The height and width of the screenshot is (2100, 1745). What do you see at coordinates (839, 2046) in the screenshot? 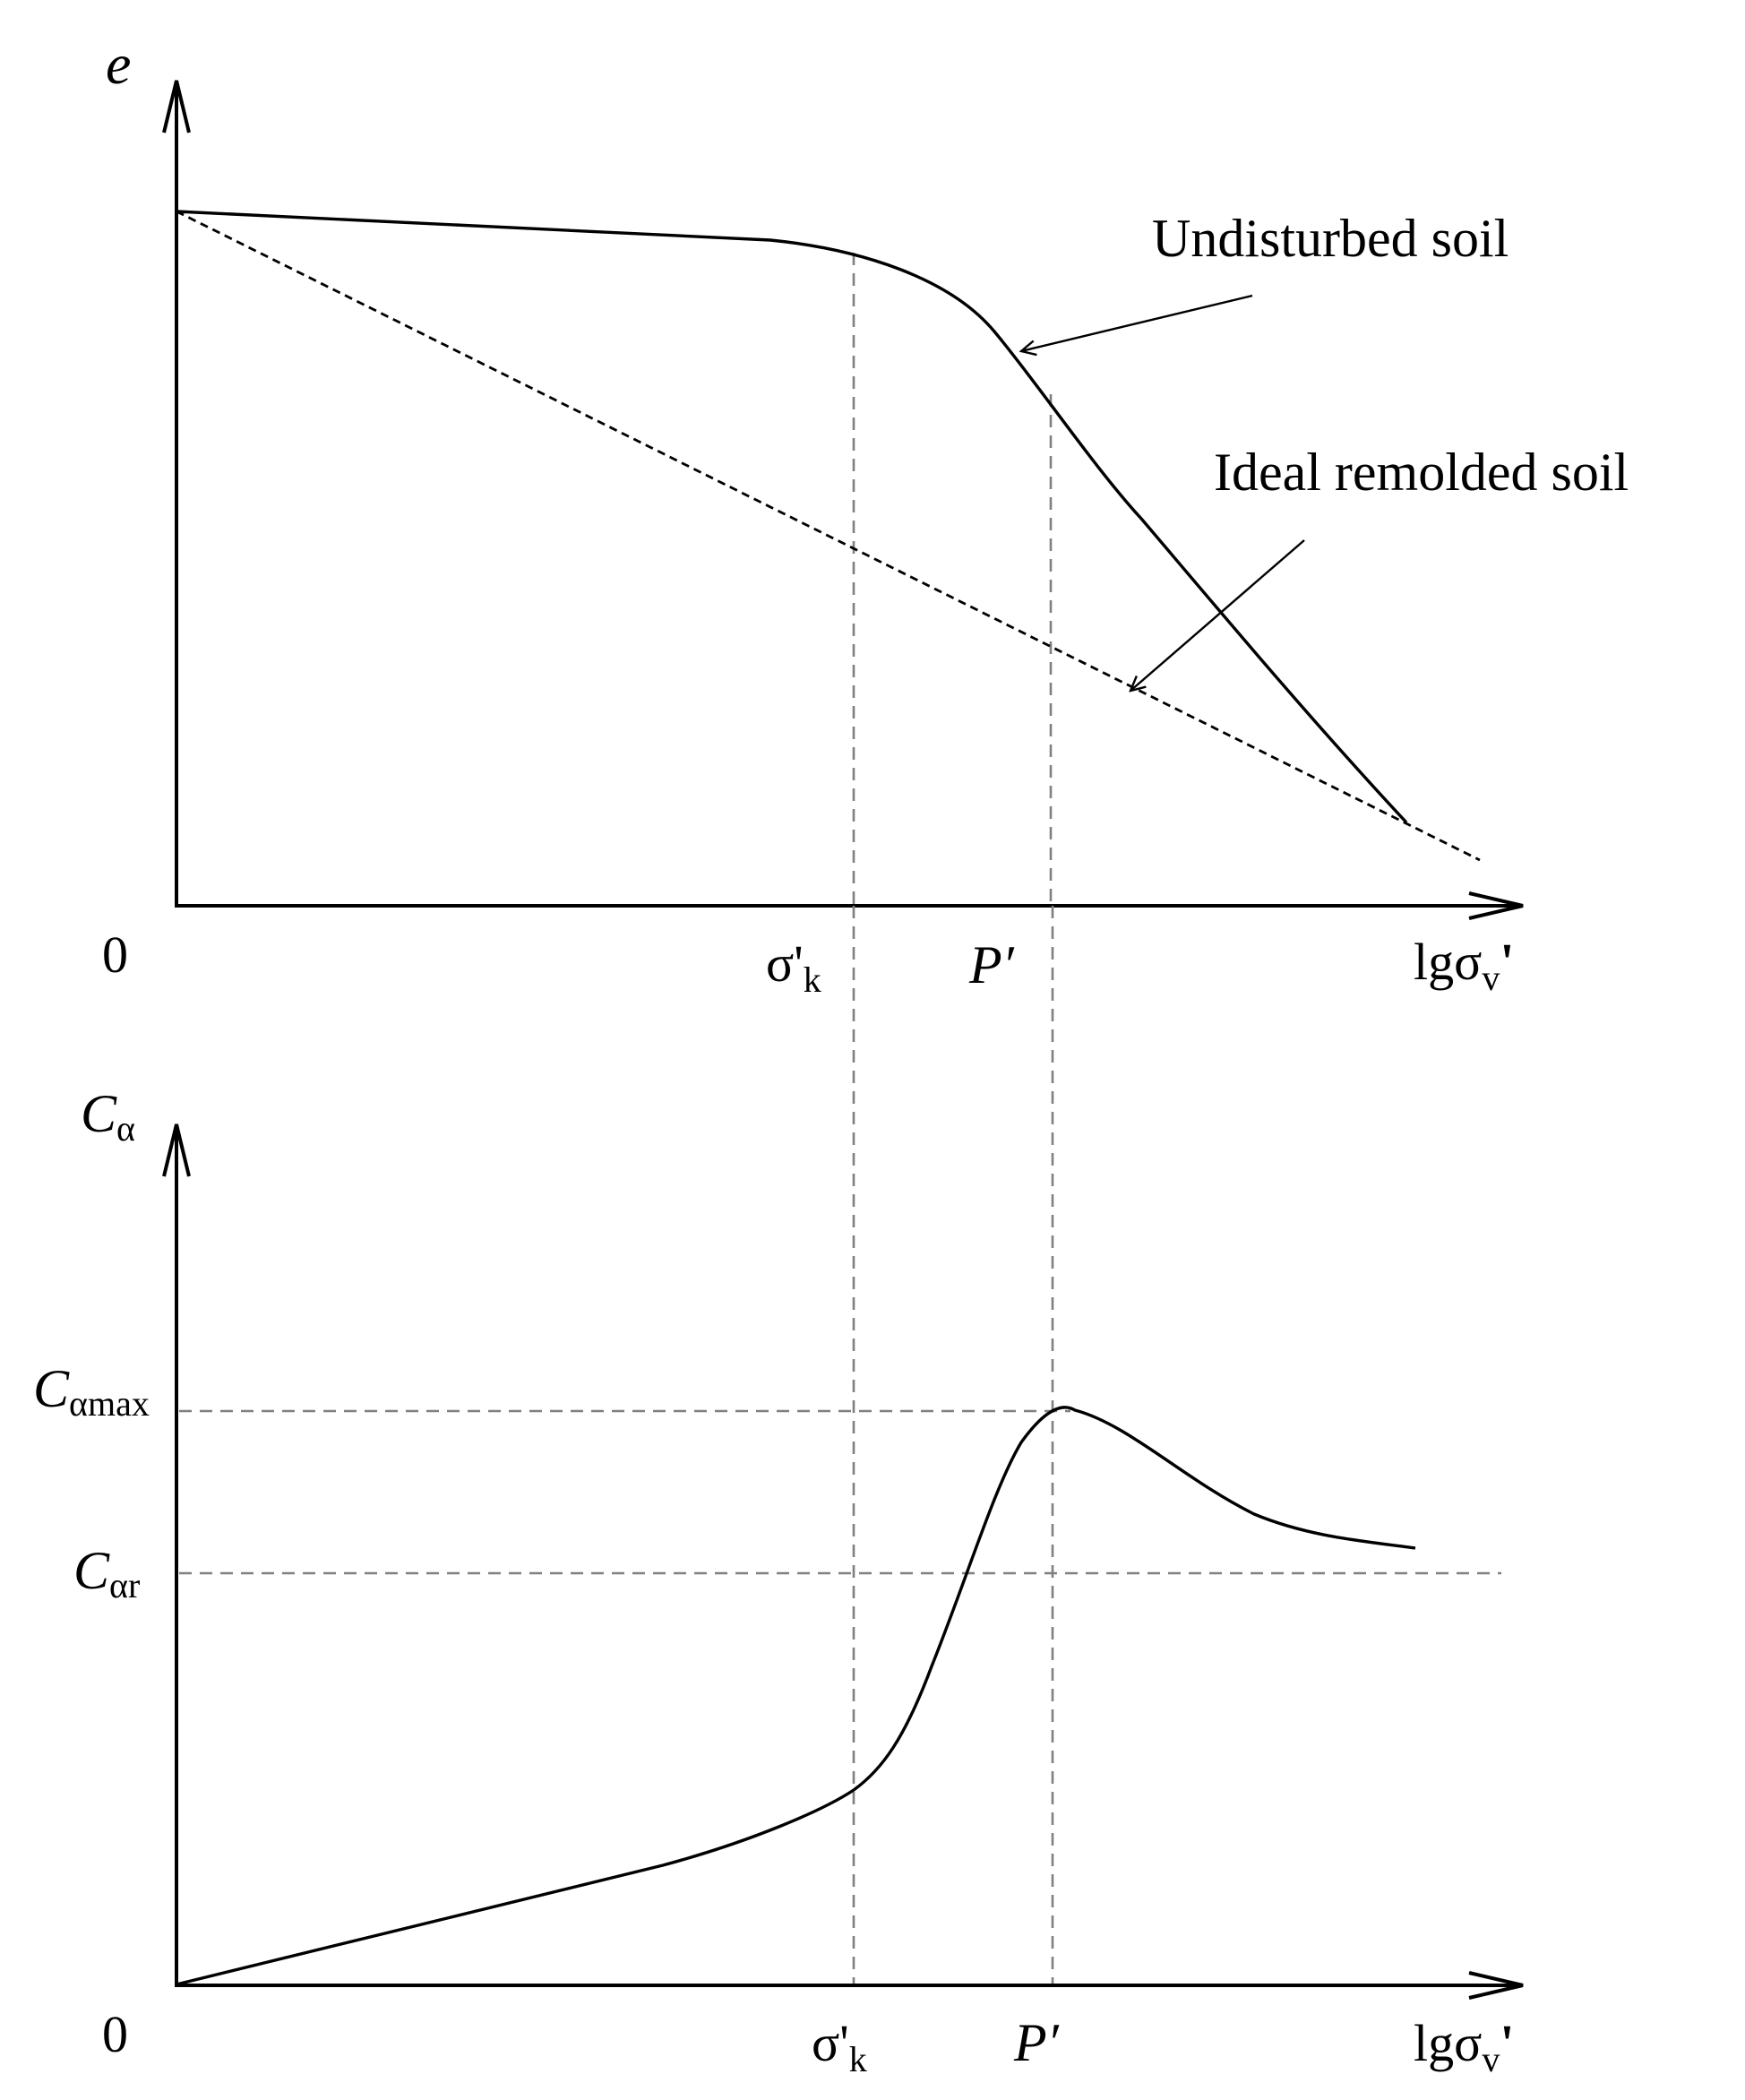
I see `bottom-tick-sigma-k: σ'k` at bounding box center [839, 2046].